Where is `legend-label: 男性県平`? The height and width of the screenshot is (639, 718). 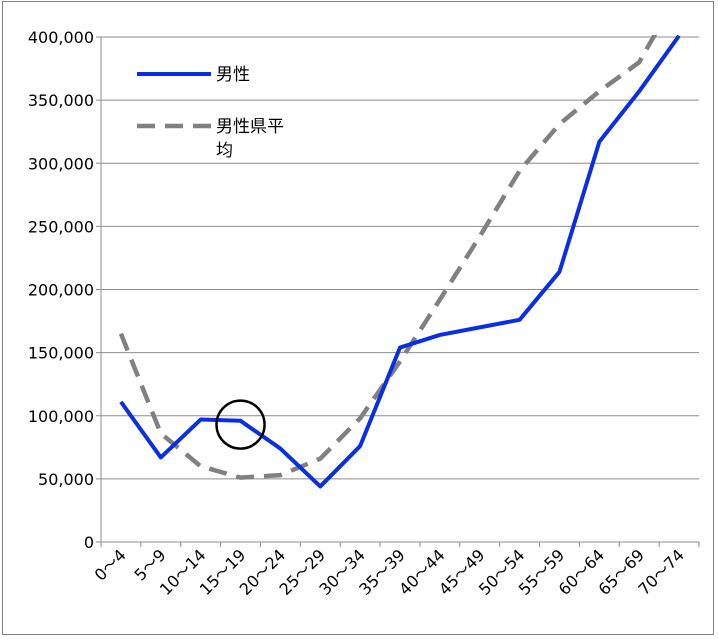
legend-label: 男性県平 is located at coordinates (250, 127).